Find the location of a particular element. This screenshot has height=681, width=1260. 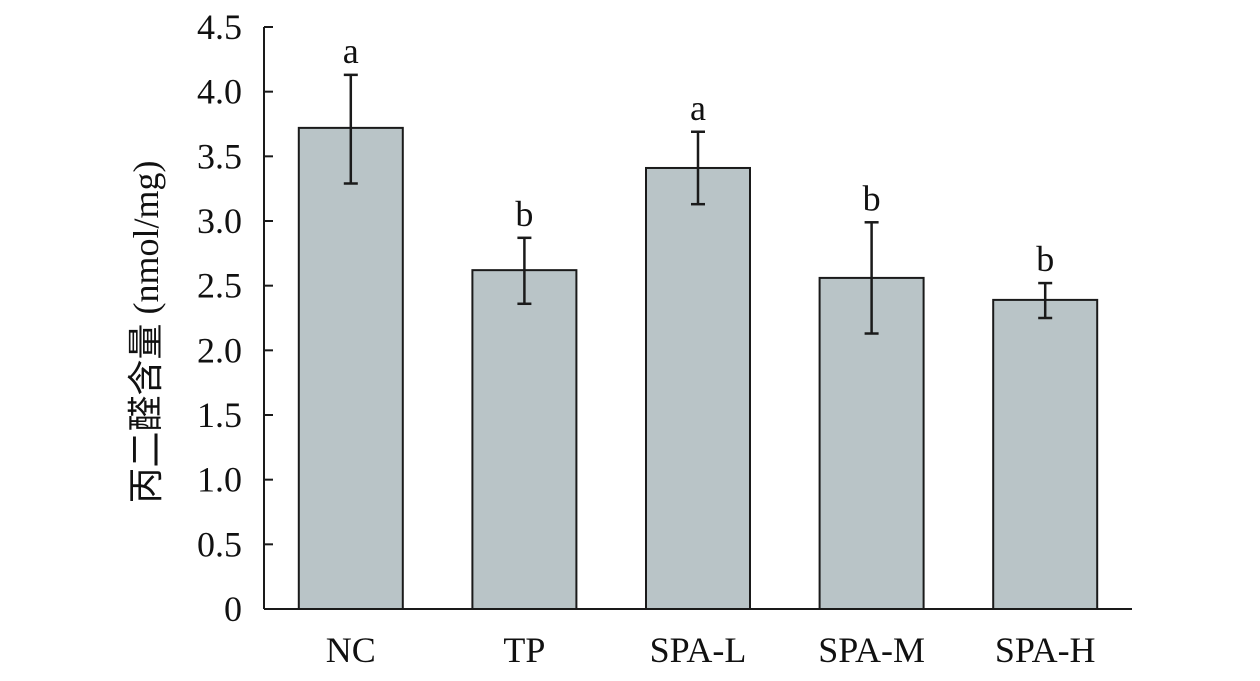

x-category-label: SPA-H is located at coordinates (1045, 650).